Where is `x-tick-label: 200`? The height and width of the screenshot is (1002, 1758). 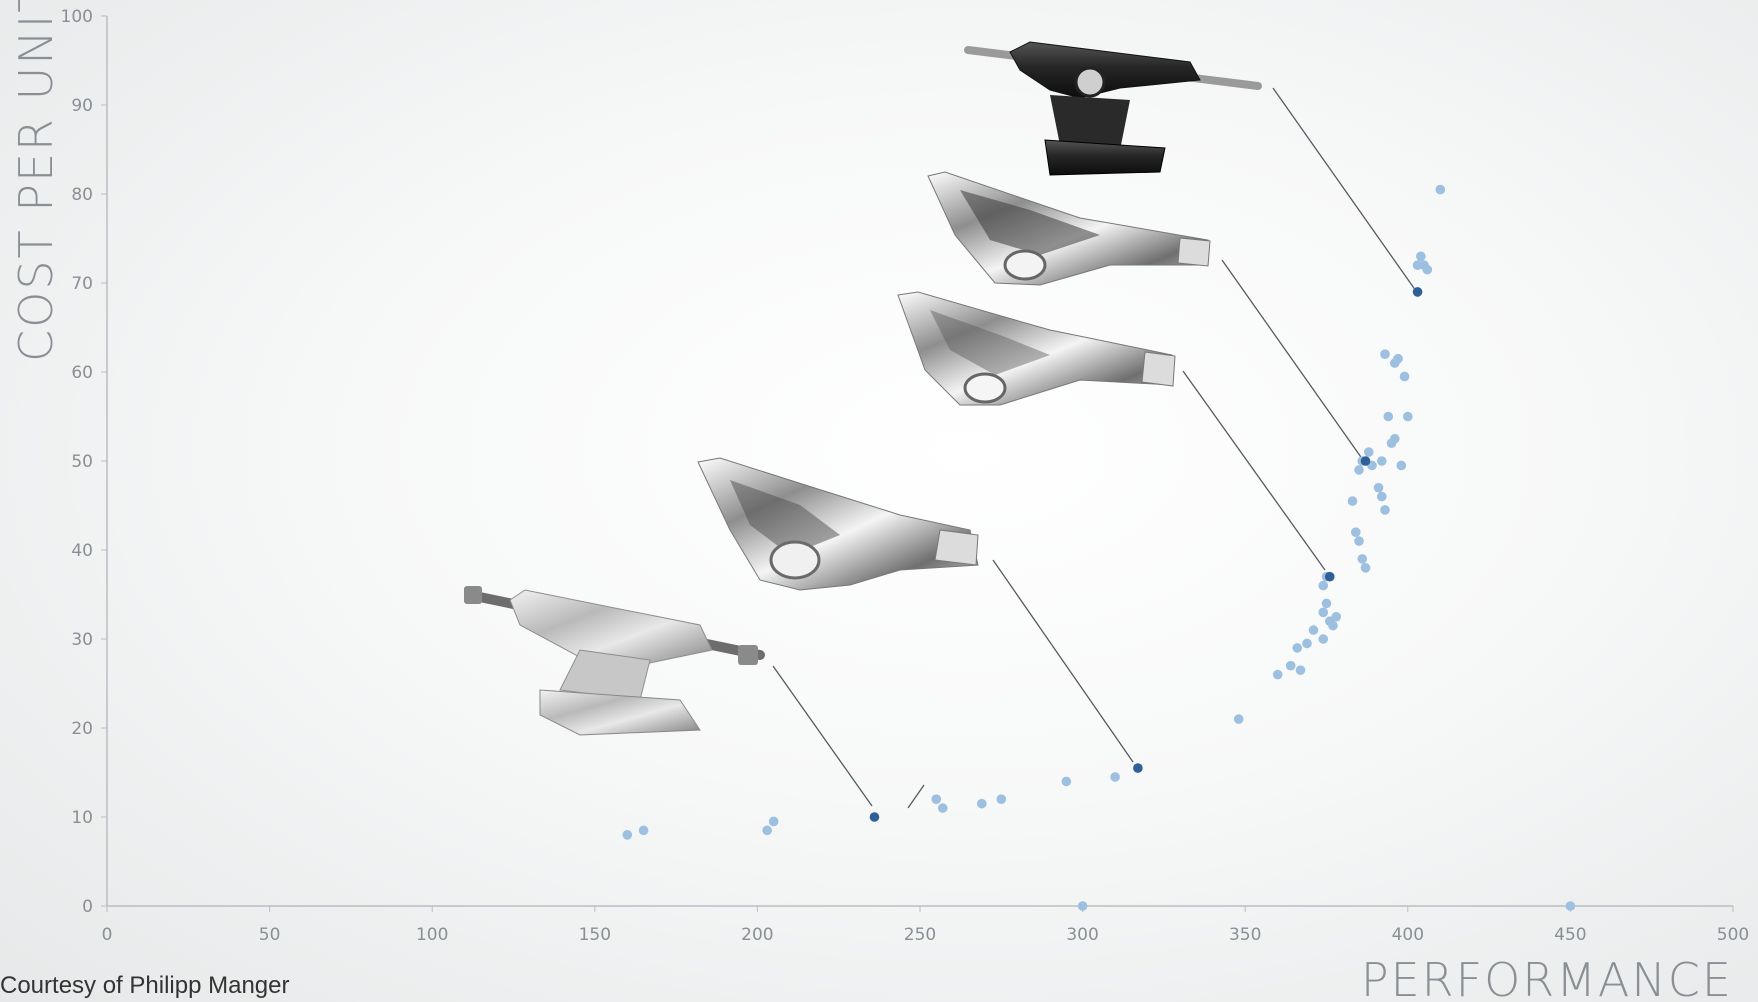
x-tick-label: 200 is located at coordinates (757, 935).